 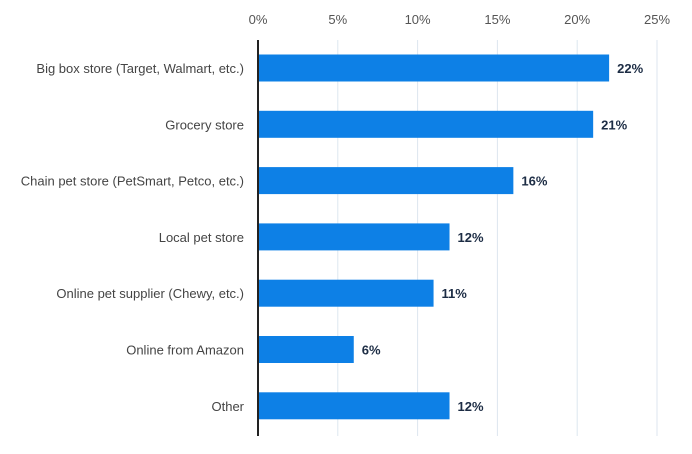 What do you see at coordinates (150, 293) in the screenshot?
I see `category-label: Online pet supplier (Chewy, etc.)` at bounding box center [150, 293].